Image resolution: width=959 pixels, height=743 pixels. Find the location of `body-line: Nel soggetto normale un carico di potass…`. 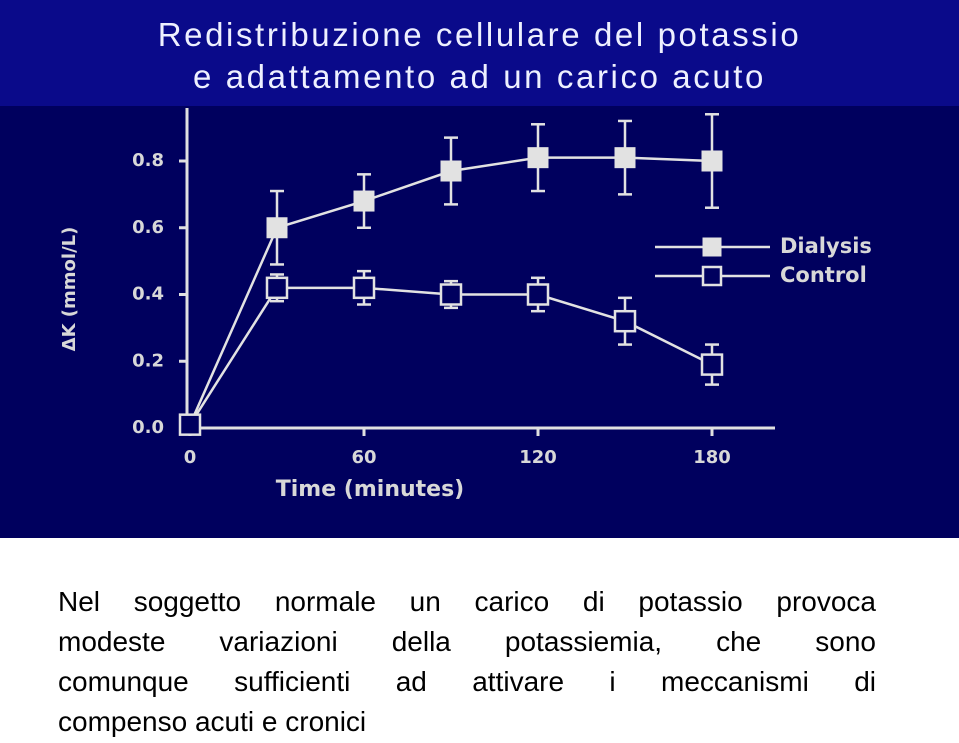

body-line: Nel soggetto normale un carico di potass… is located at coordinates (467, 601).